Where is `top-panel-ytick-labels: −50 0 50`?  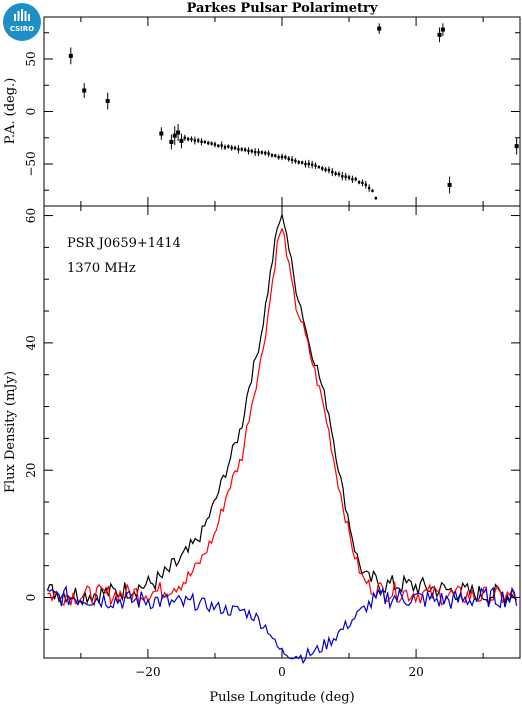 top-panel-ytick-labels: −50 0 50 is located at coordinates (31, 113).